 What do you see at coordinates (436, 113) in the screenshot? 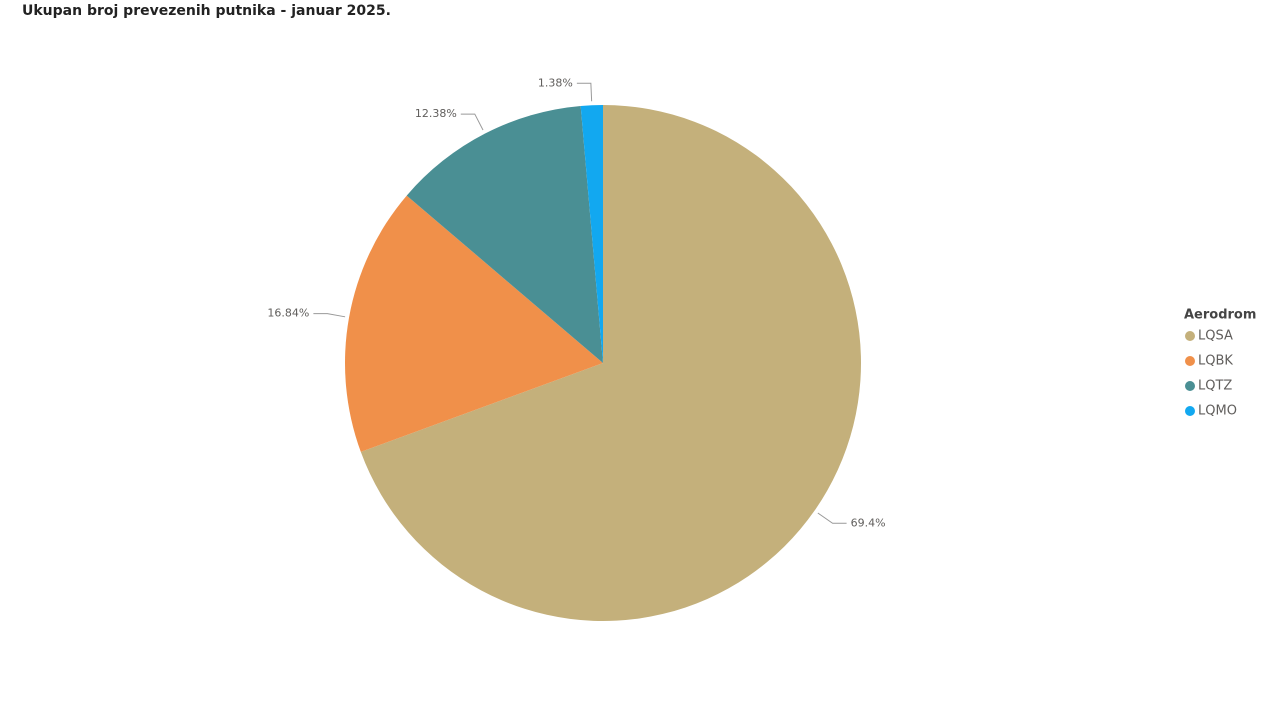
I see `data-label: 12.38%` at bounding box center [436, 113].